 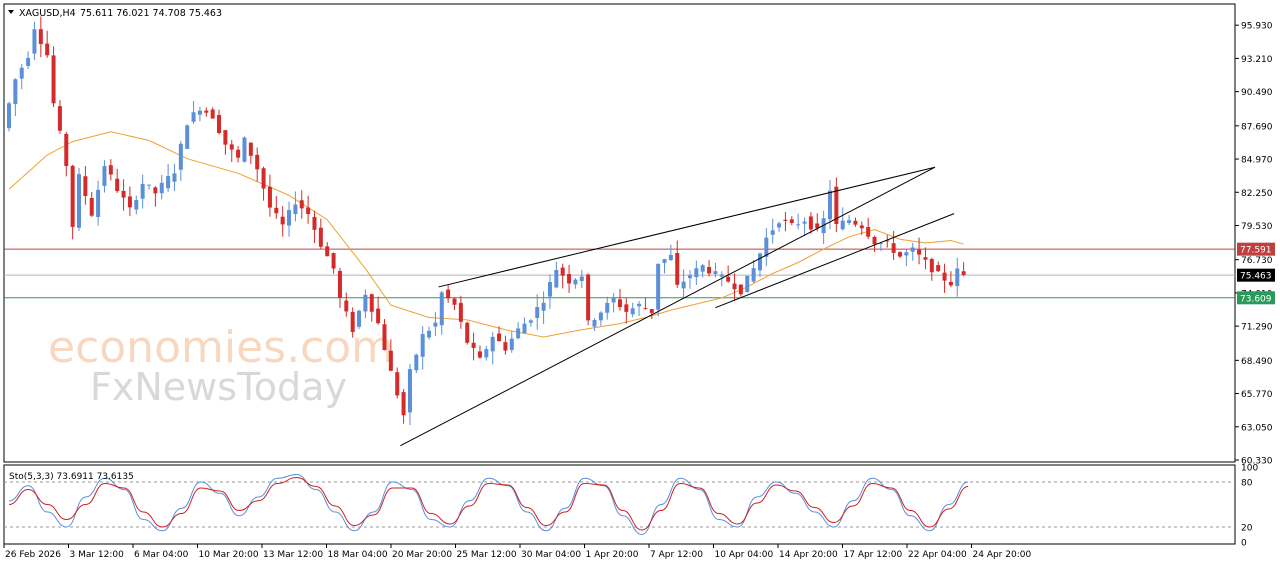 I want to click on time-tick-label: 6 Mar 04:00, so click(x=161, y=555).